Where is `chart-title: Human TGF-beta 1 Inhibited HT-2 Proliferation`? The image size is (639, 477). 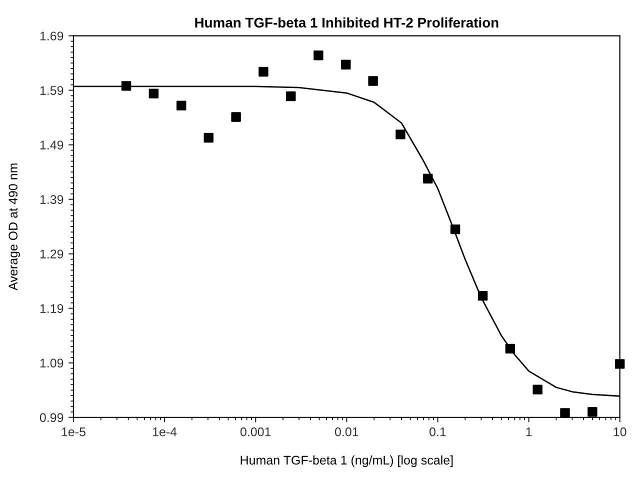
chart-title: Human TGF-beta 1 Inhibited HT-2 Proliferation is located at coordinates (346, 22).